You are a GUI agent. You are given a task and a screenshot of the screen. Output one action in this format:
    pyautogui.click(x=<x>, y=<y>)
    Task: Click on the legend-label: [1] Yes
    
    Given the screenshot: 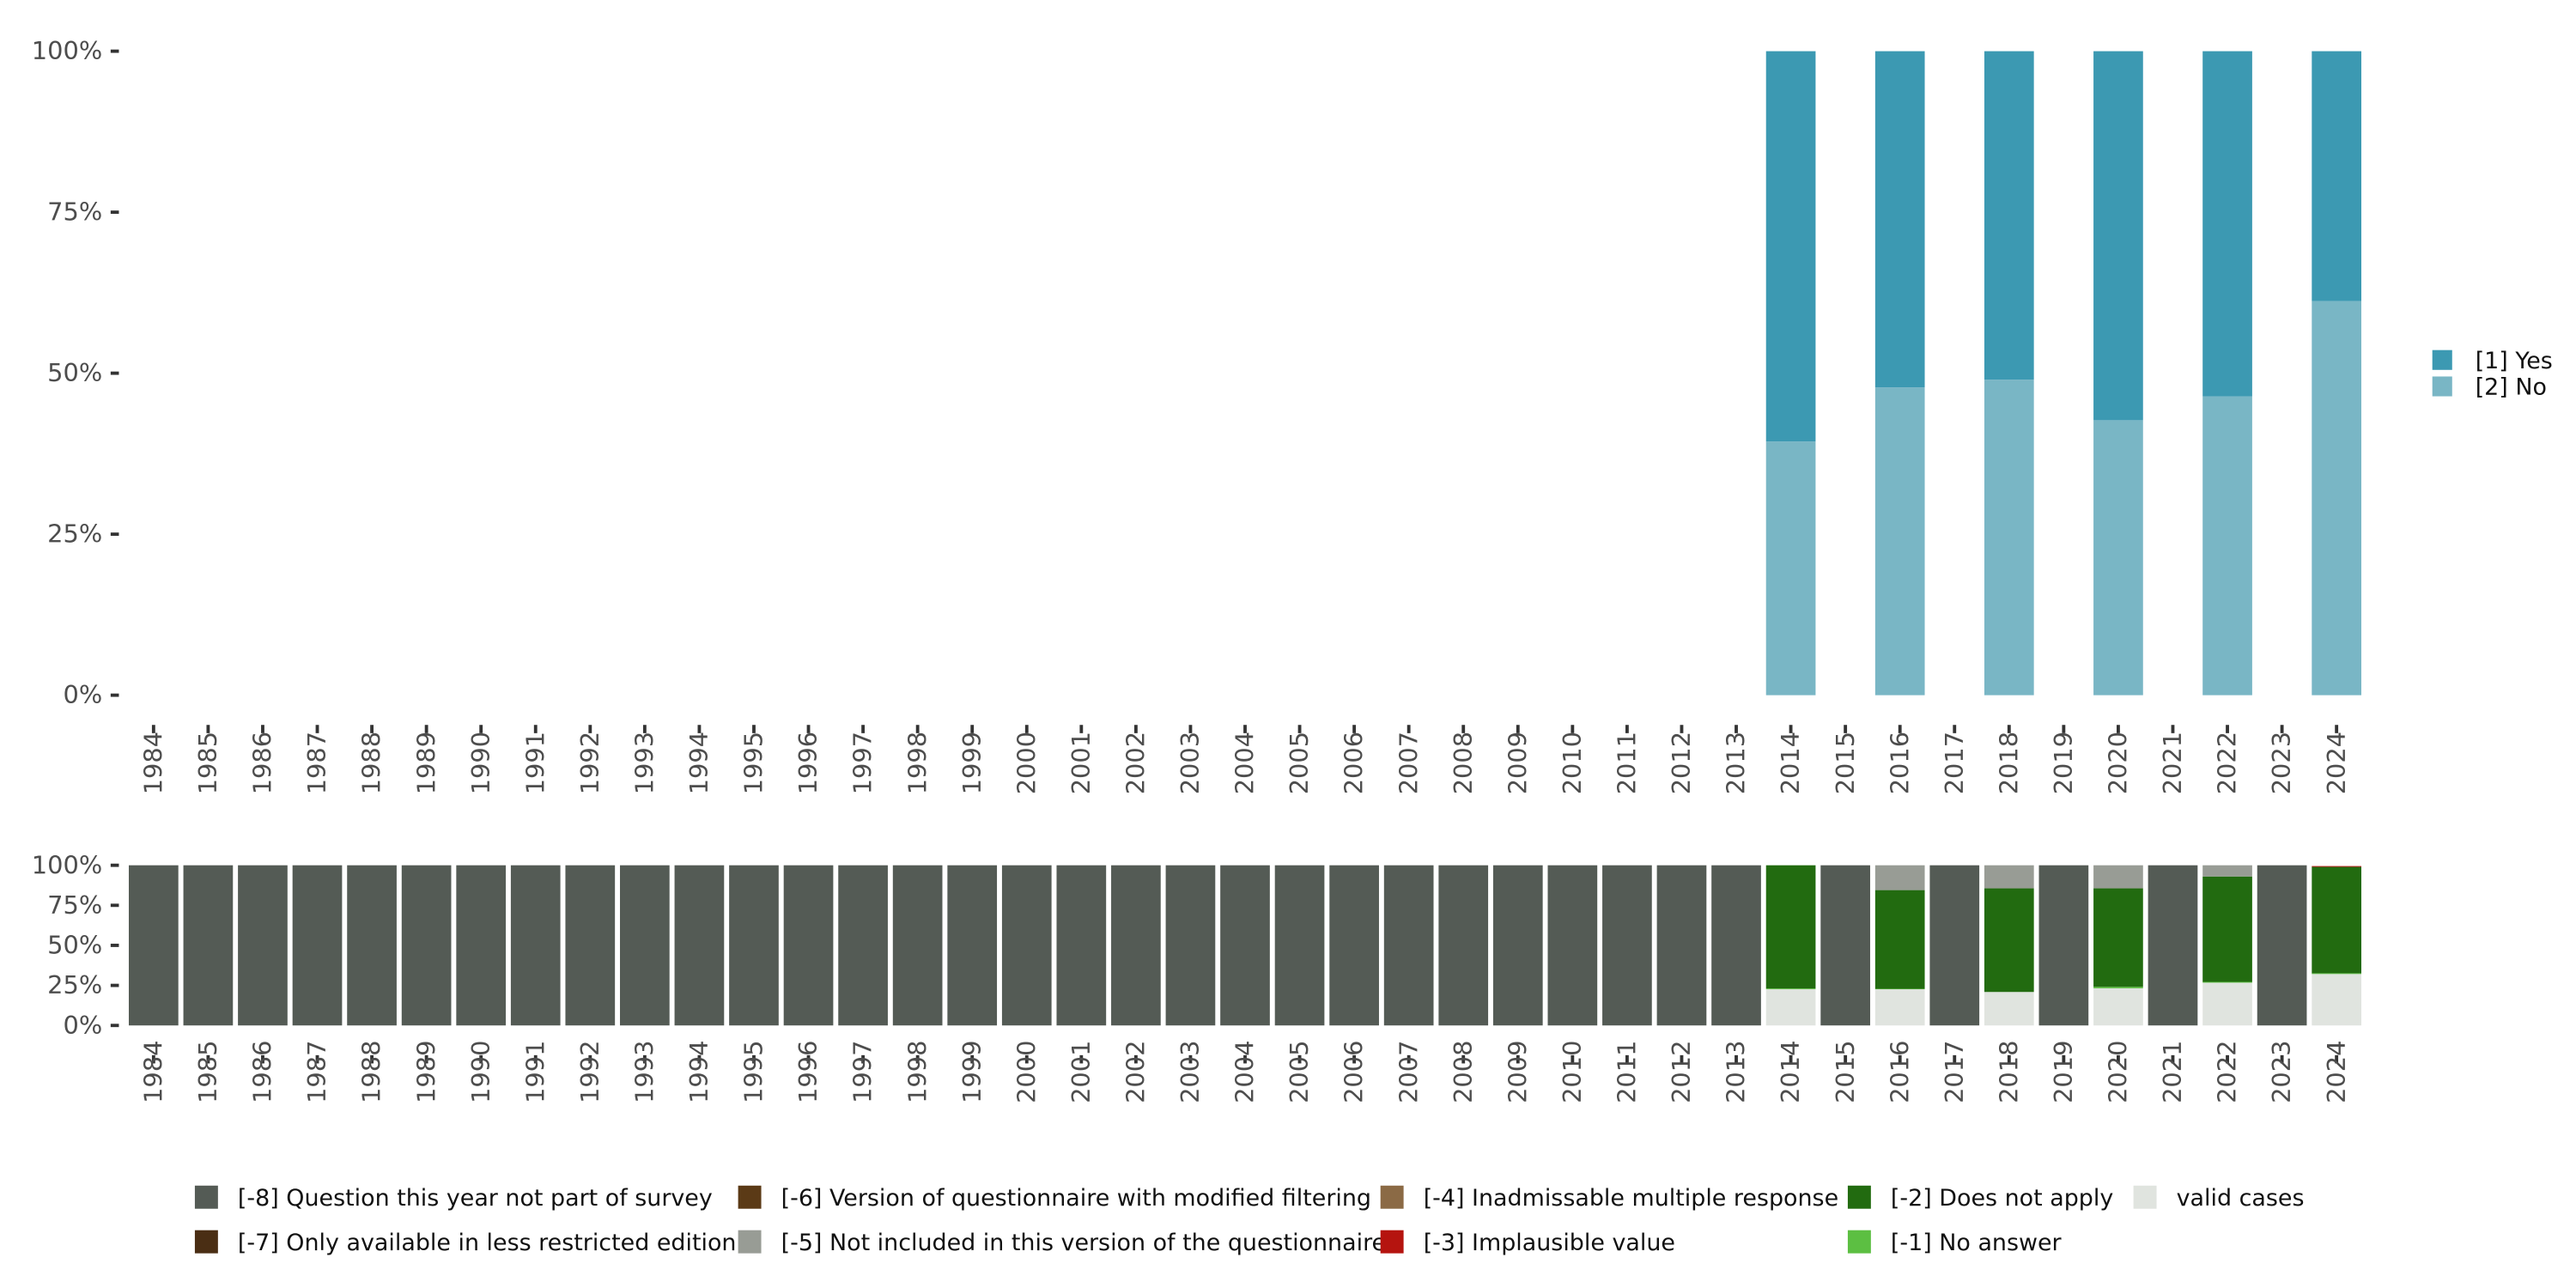 What is the action you would take?
    pyautogui.click(x=2514, y=361)
    